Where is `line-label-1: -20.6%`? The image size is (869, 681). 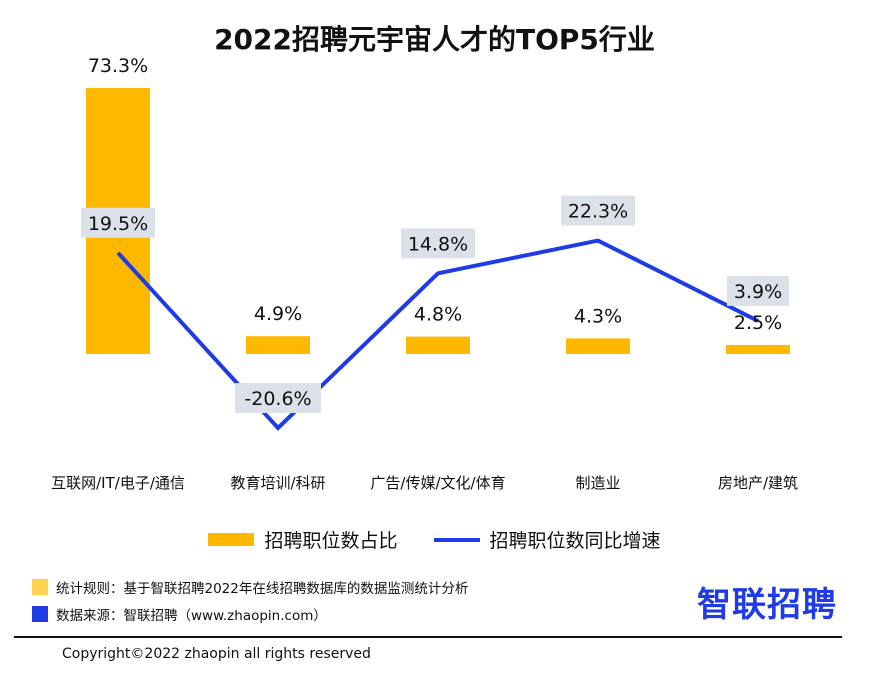 line-label-1: -20.6% is located at coordinates (277, 399).